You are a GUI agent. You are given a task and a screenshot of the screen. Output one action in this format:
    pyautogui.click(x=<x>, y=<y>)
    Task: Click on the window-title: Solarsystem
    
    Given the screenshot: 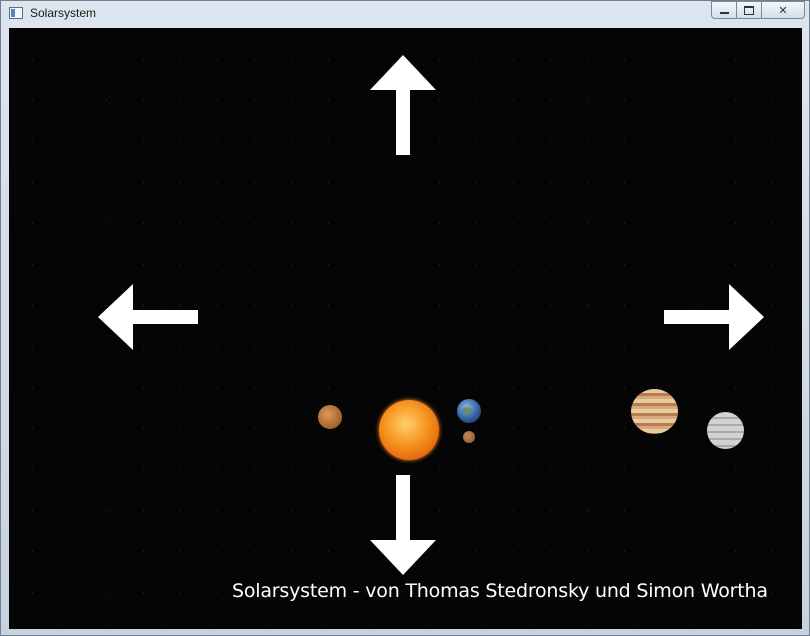 What is the action you would take?
    pyautogui.click(x=63, y=13)
    